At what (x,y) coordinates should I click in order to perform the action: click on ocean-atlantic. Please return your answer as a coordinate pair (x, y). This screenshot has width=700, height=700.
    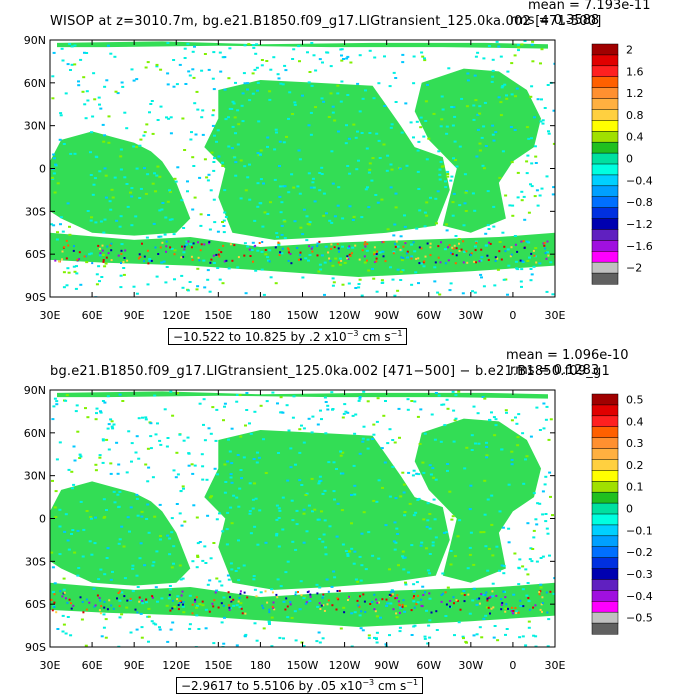
    Looking at the image, I should click on (477, 150).